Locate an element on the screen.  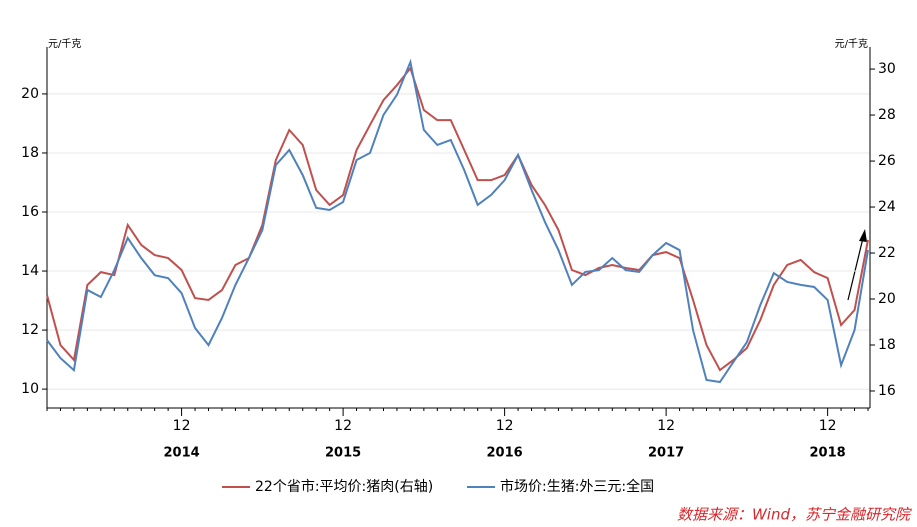
y2-tick-label: 28 is located at coordinates (887, 115).